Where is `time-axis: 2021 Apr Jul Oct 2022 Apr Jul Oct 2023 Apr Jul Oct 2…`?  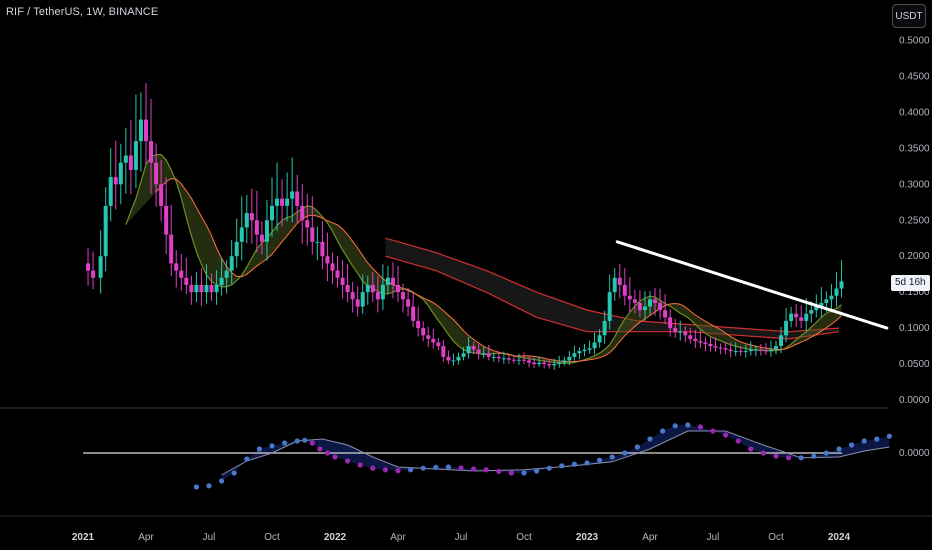 time-axis: 2021 Apr Jul Oct 2022 Apr Jul Oct 2023 Apr Jul Oct 2… is located at coordinates (461, 537).